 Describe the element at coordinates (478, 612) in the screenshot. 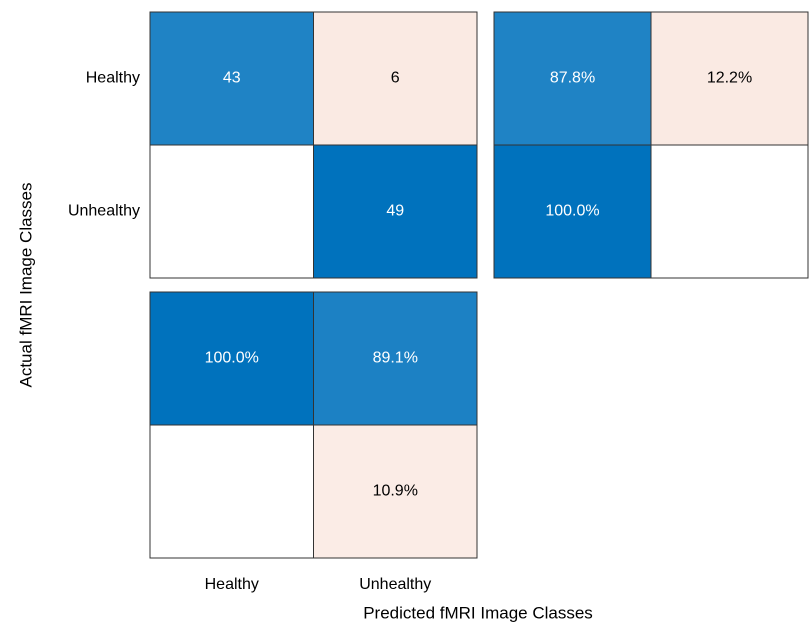

I see `x-axis-label: Predicted fMRI Image Classes` at that location.